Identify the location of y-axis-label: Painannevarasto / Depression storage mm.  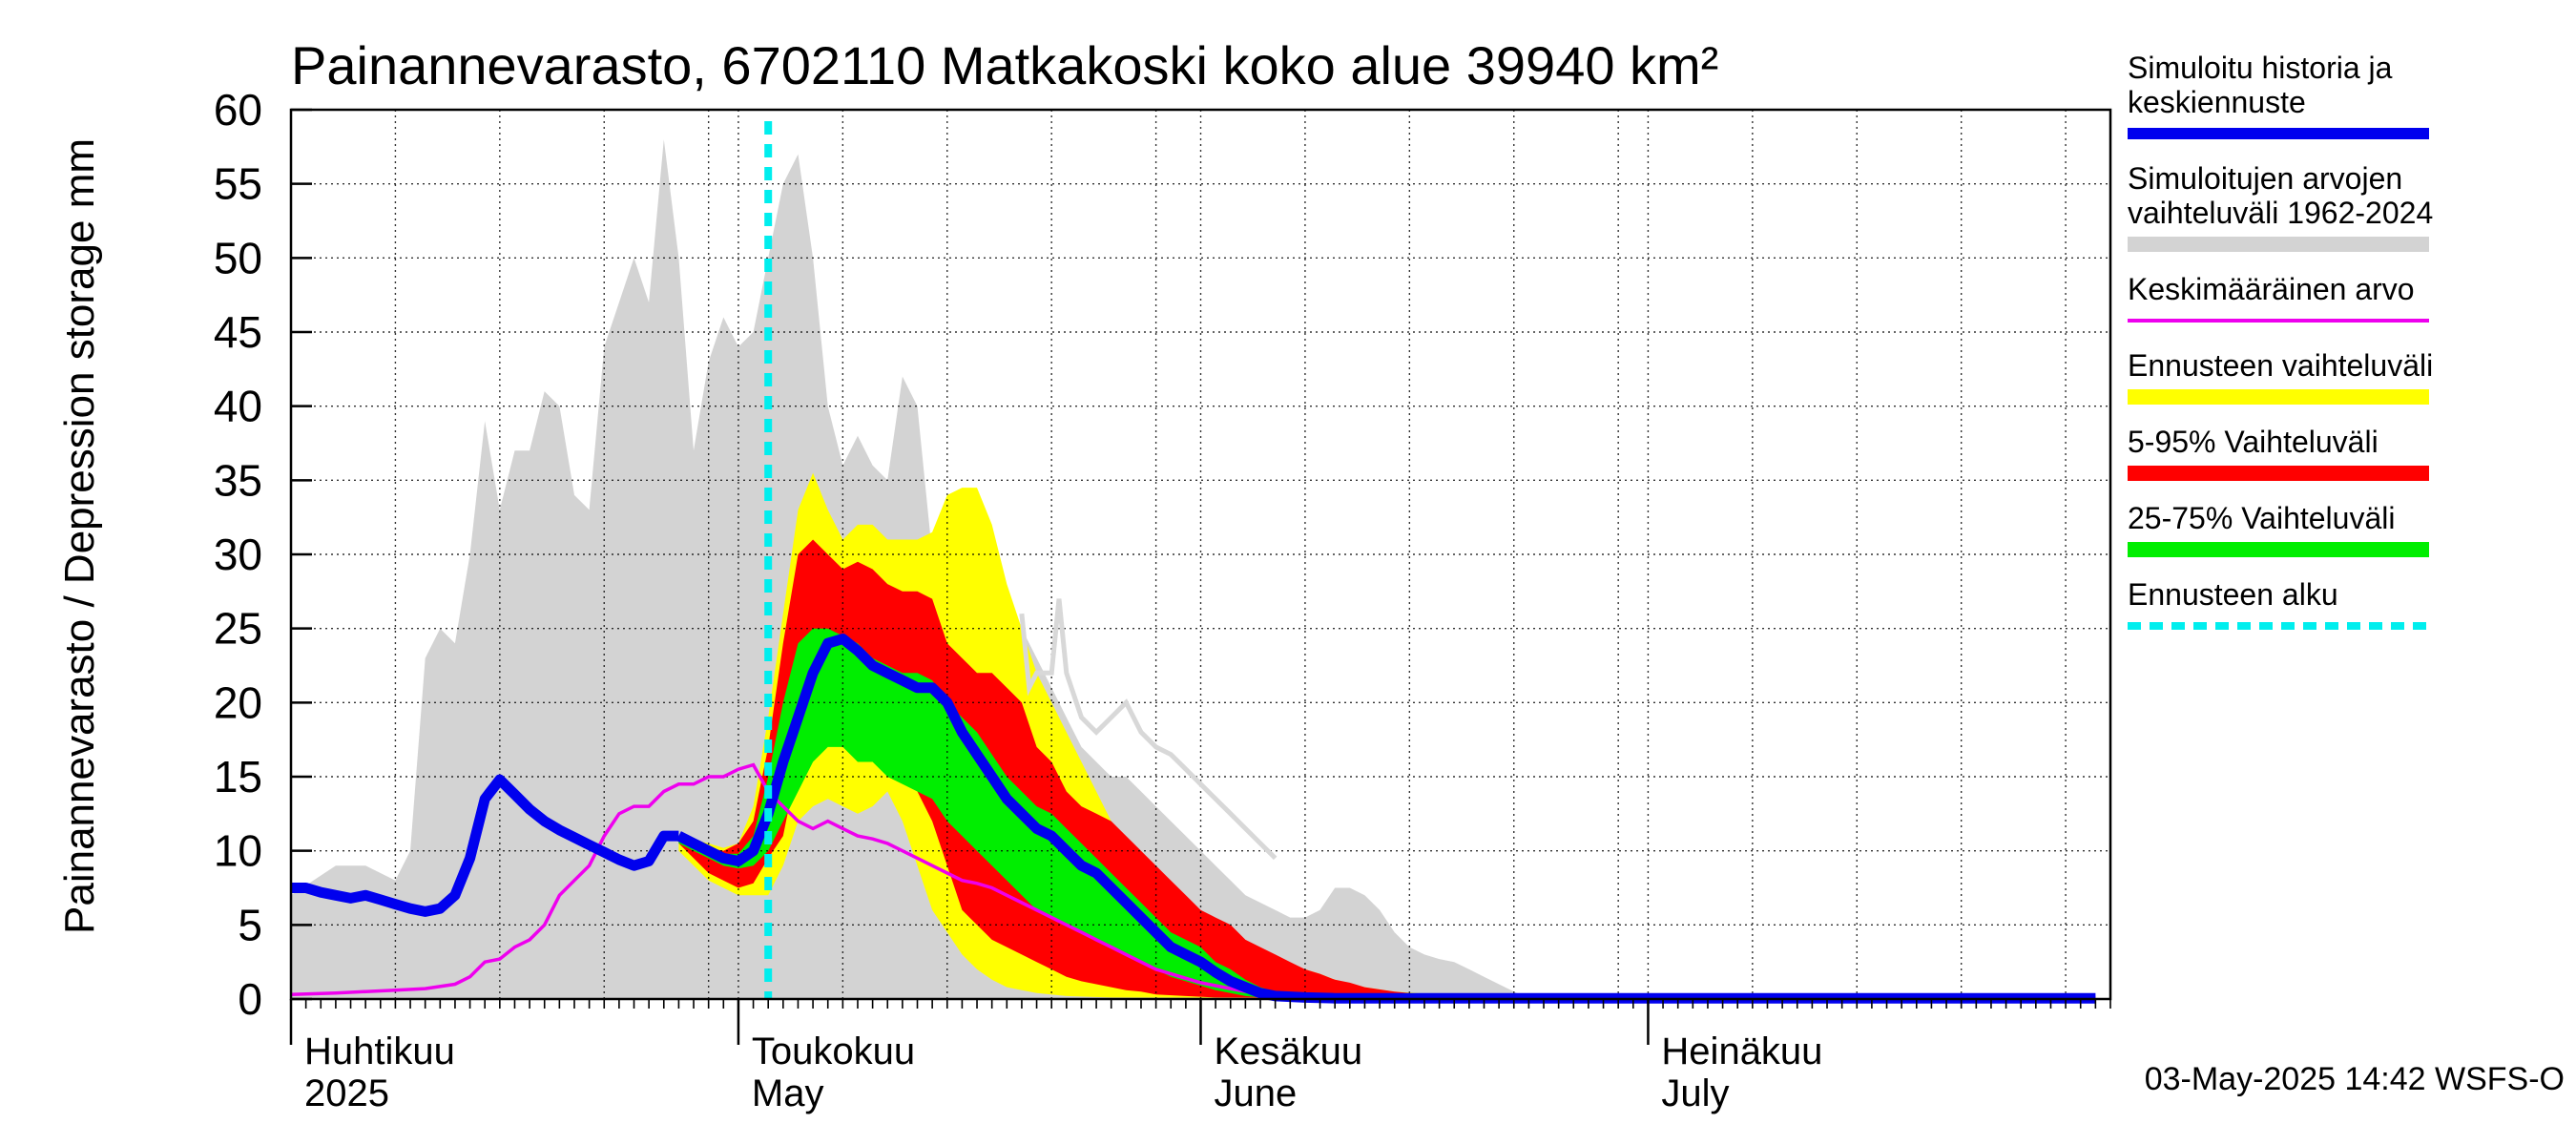
(79, 536).